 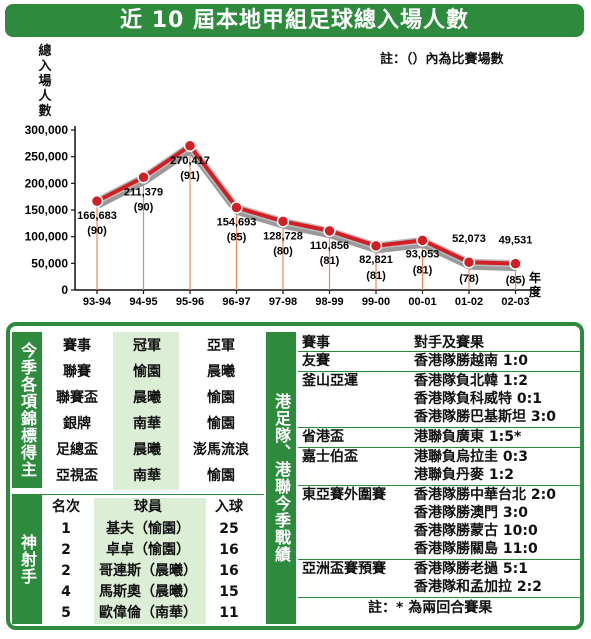 What do you see at coordinates (316, 343) in the screenshot?
I see `results-header: 賽事` at bounding box center [316, 343].